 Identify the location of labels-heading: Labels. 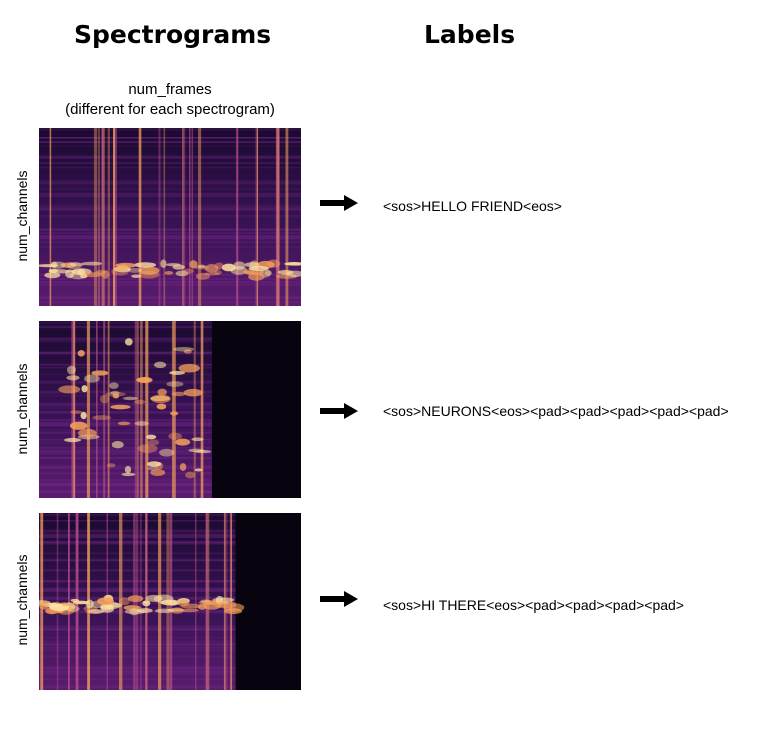
(470, 34).